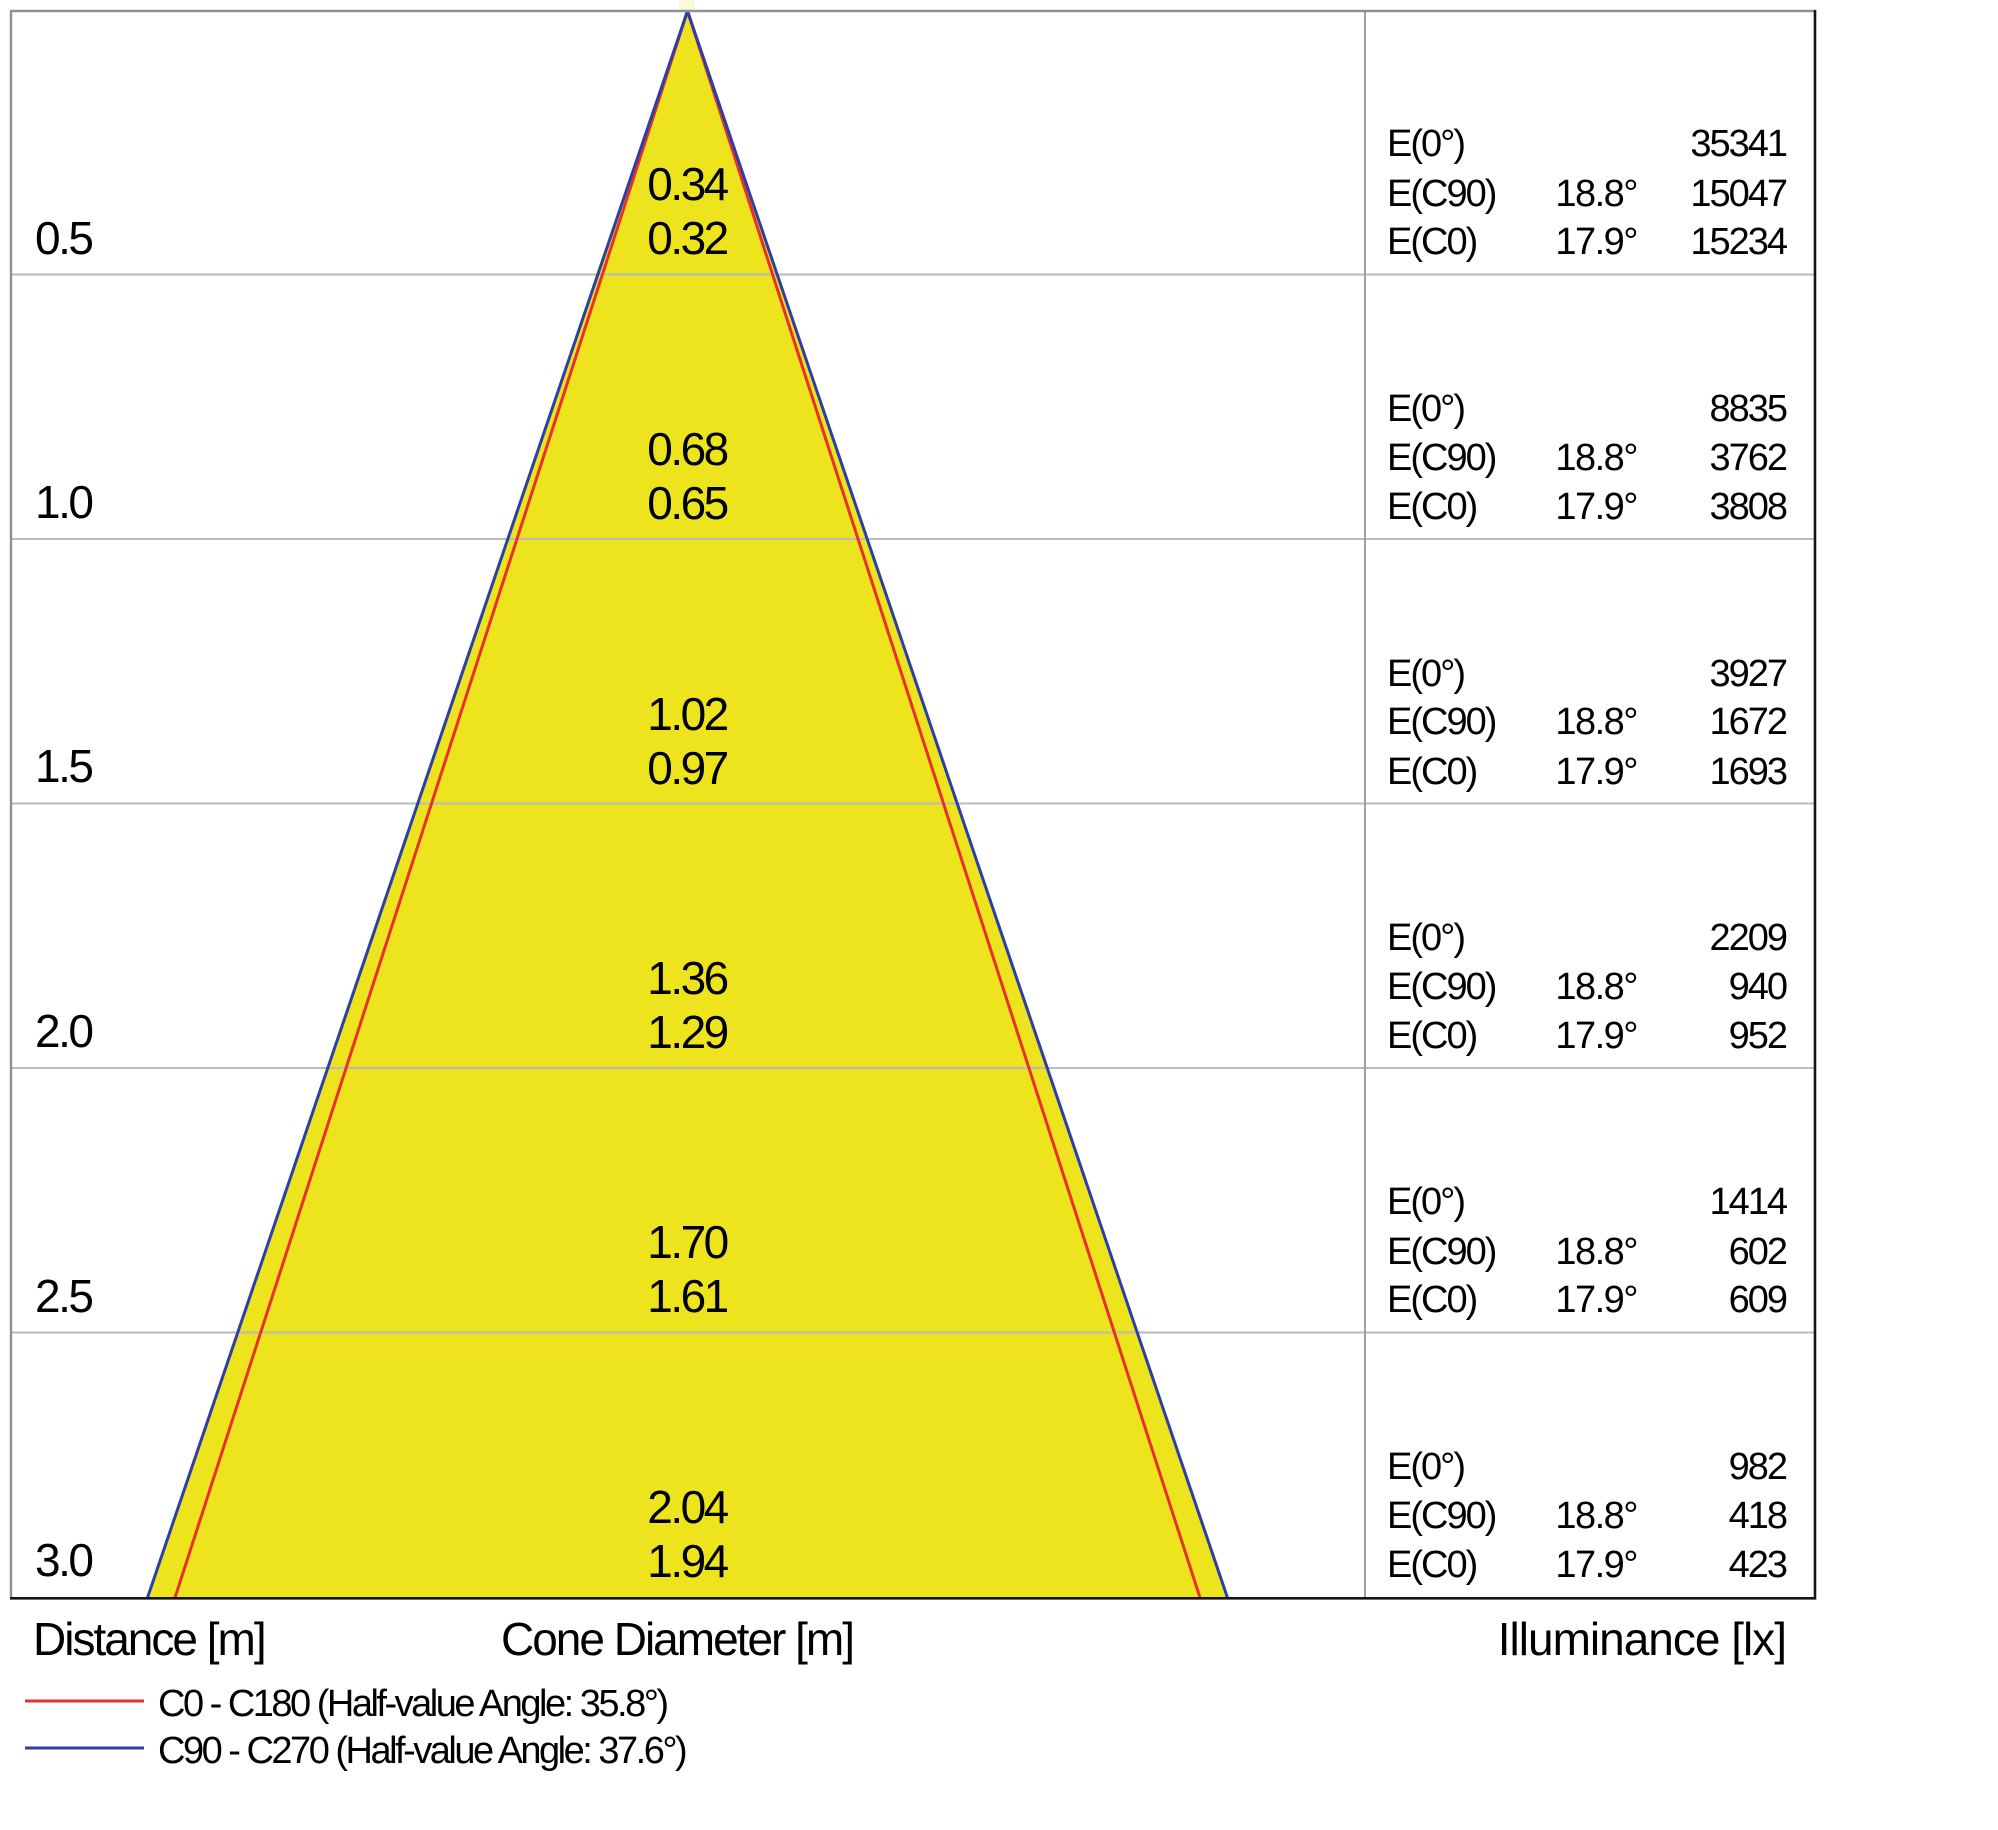  What do you see at coordinates (687, 184) in the screenshot?
I see `svg-text: 0.34` at bounding box center [687, 184].